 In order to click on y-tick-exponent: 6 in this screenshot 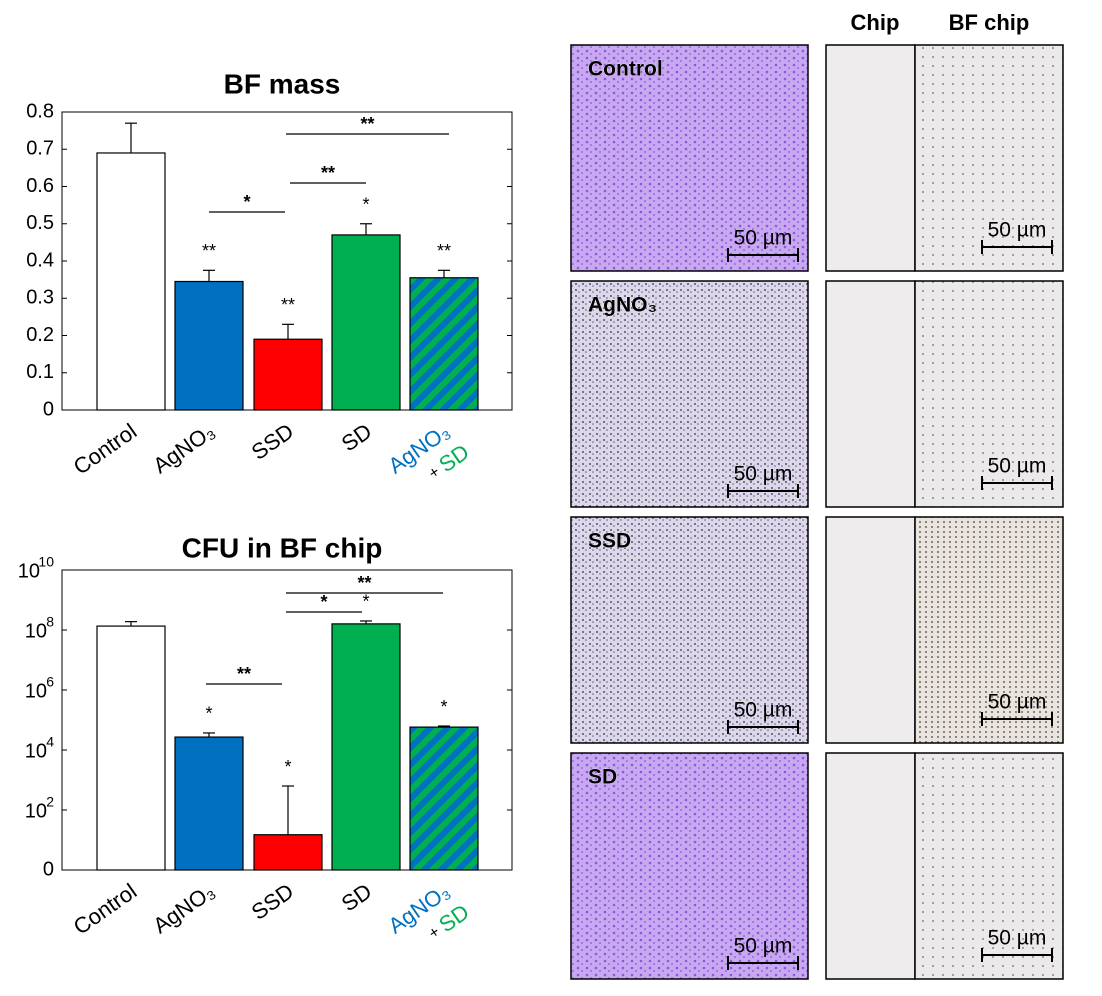, I will do `click(50, 682)`.